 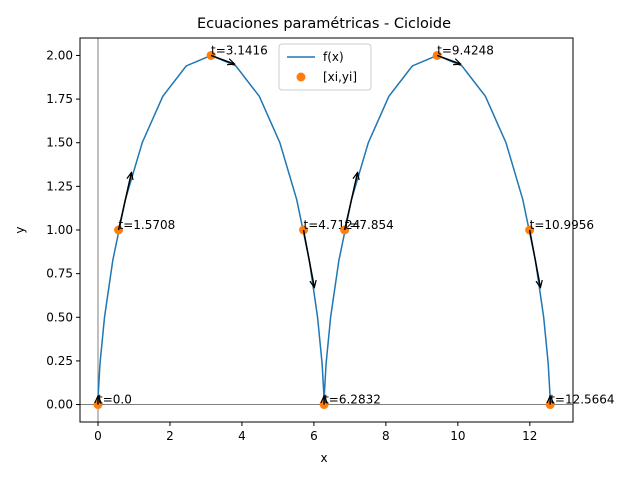 I want to click on annotation: t=7.854, so click(x=369, y=225).